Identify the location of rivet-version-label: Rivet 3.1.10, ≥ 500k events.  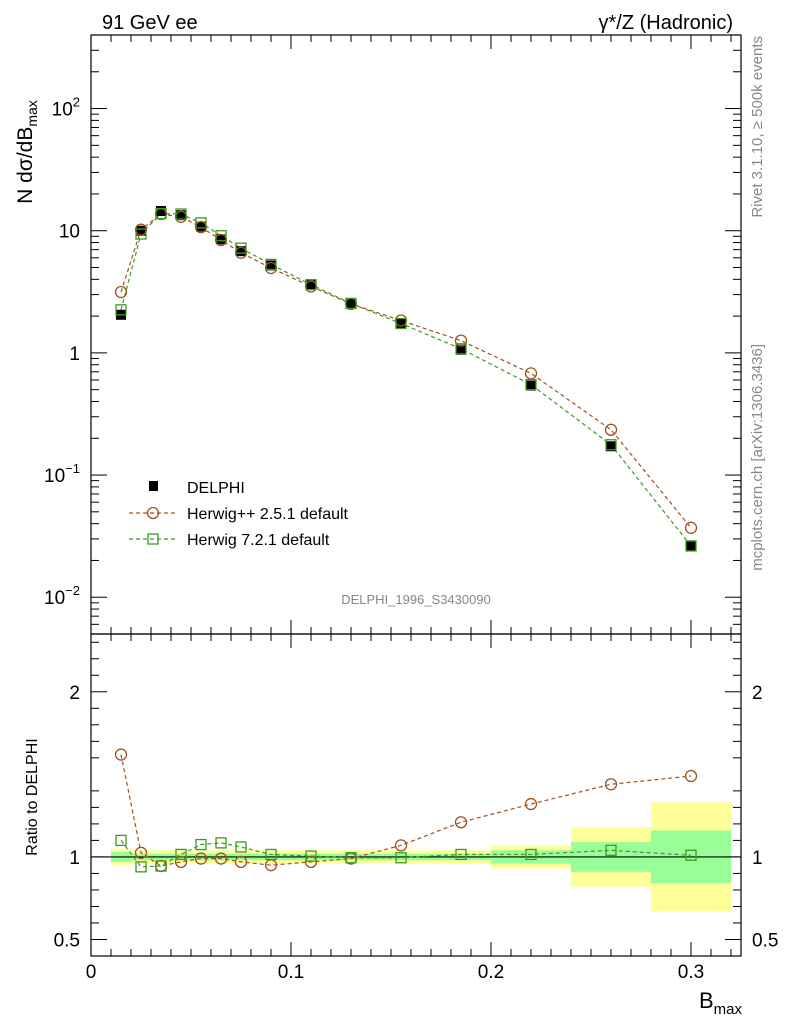
(757, 127).